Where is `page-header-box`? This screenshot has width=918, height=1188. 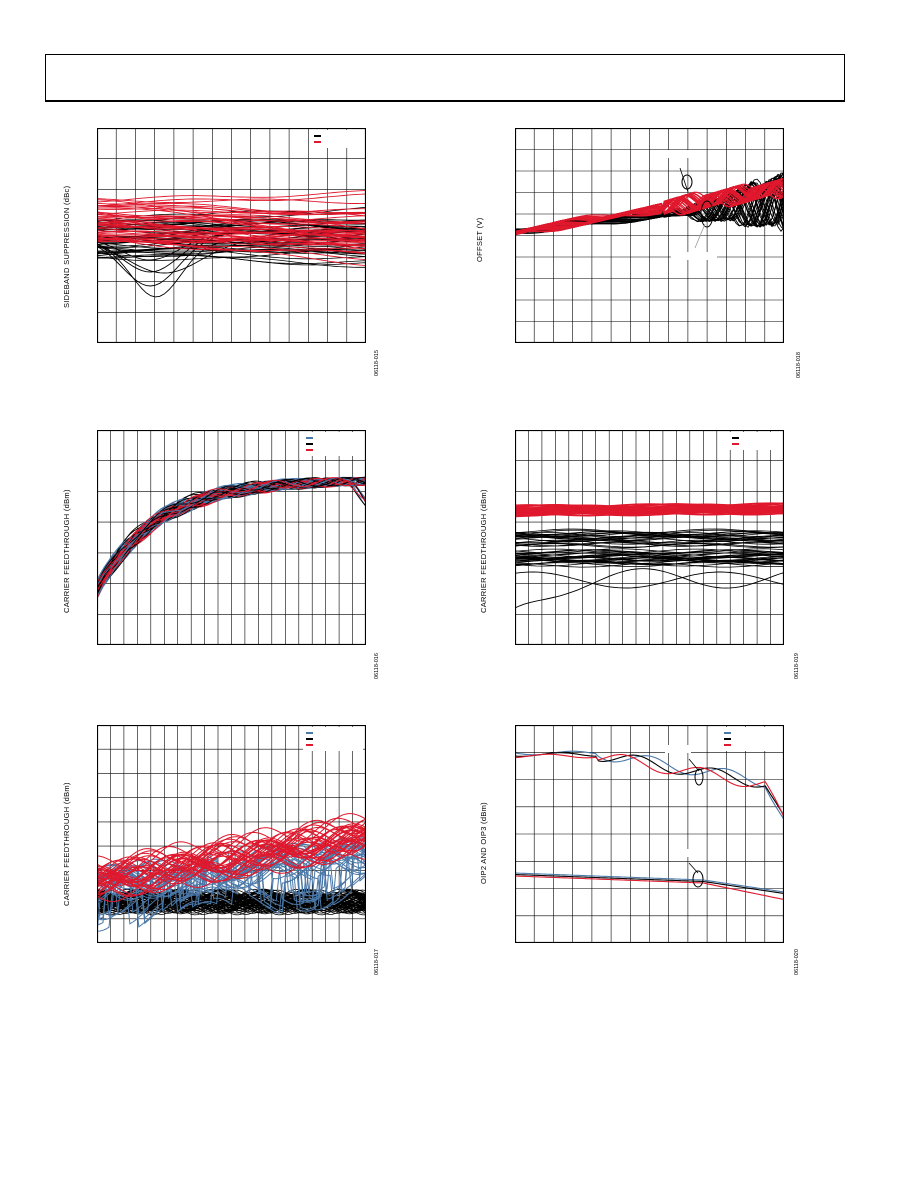 page-header-box is located at coordinates (445, 78).